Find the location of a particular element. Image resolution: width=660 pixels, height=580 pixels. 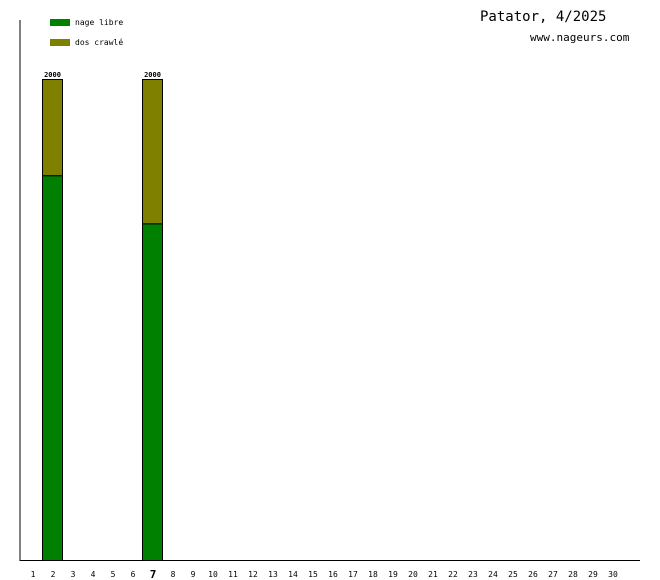

x-tick-label: 17 is located at coordinates (353, 574).